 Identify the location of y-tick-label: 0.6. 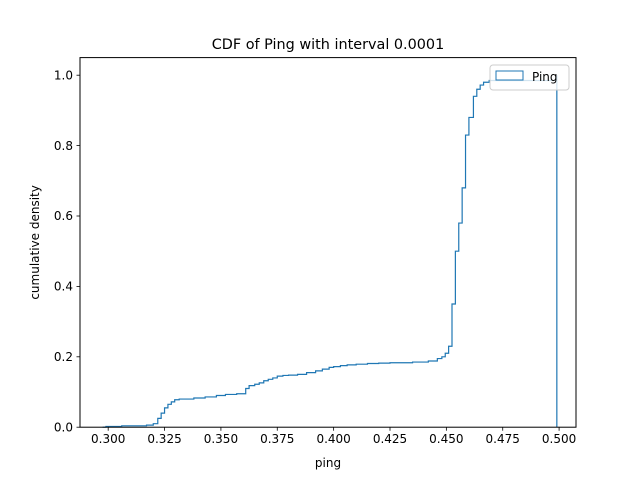
(63, 216).